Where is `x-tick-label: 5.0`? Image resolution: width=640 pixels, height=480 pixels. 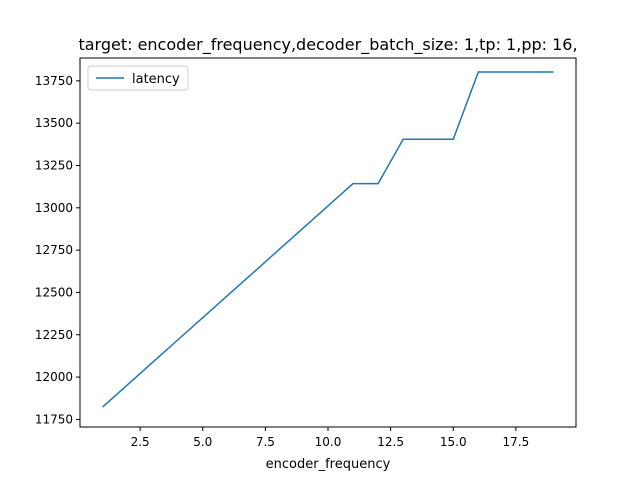
x-tick-label: 5.0 is located at coordinates (202, 442).